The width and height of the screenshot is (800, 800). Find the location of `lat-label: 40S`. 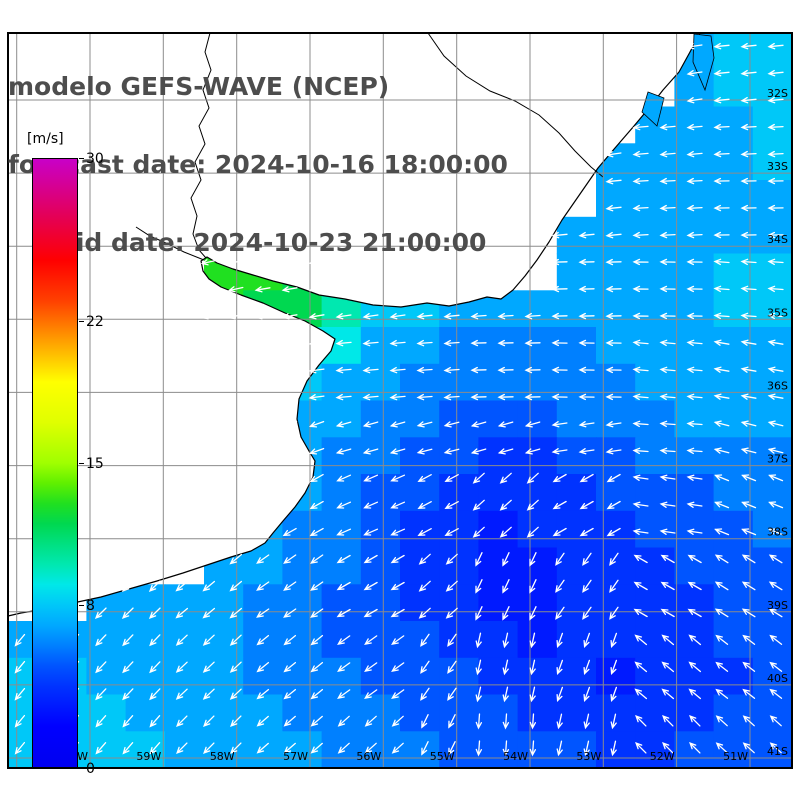

lat-label: 40S is located at coordinates (777, 678).